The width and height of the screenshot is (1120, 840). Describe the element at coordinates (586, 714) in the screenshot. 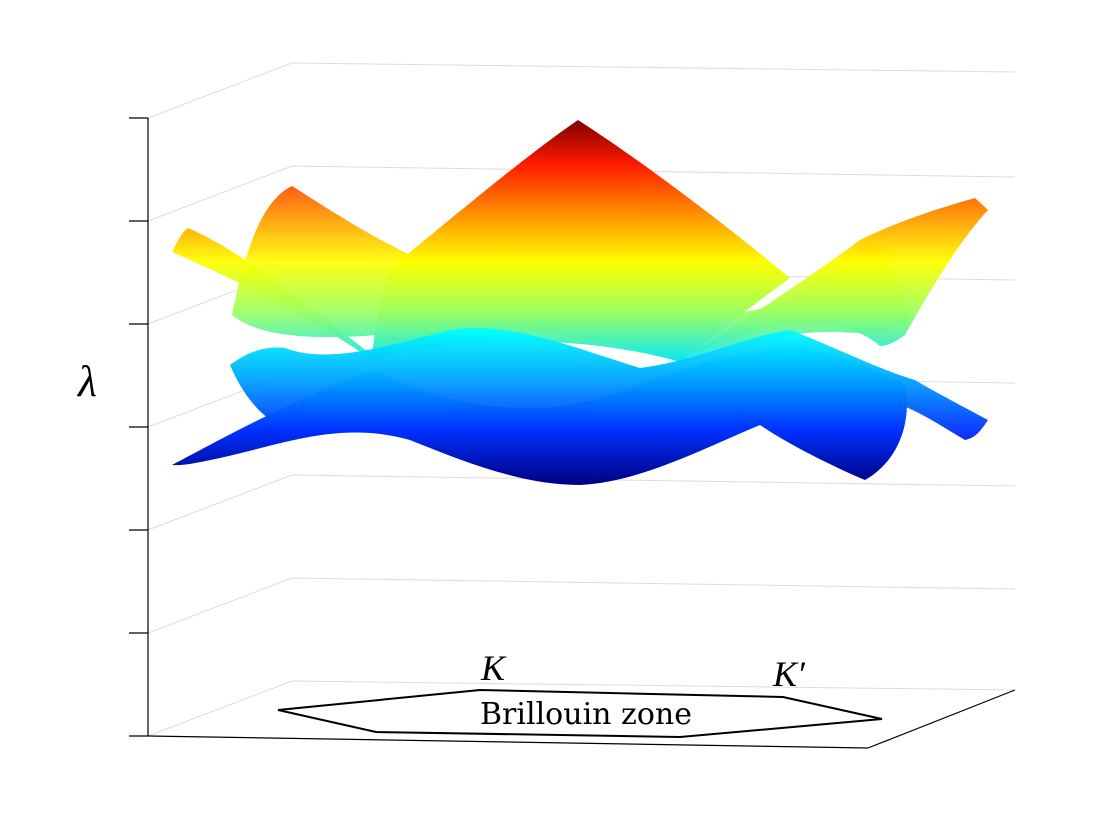

I see `brillouin-zone-label: Brillouin zone` at that location.